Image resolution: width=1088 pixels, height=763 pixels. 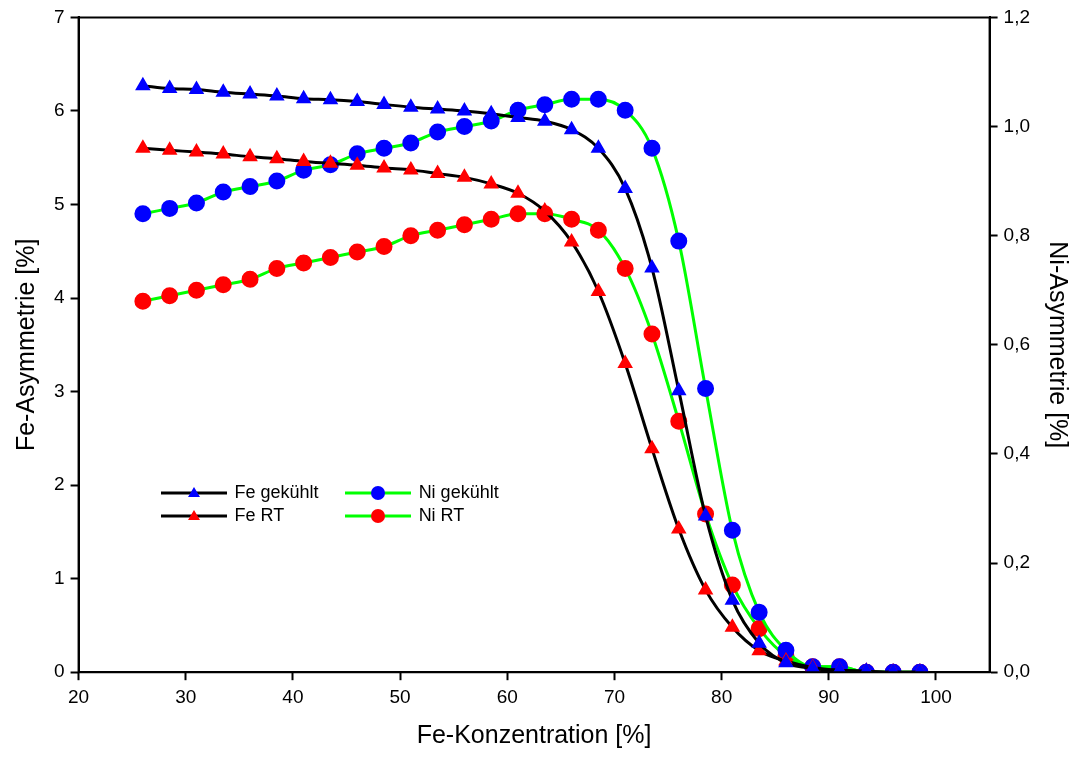 I want to click on y2-tick-label: 0,0, so click(x=1017, y=671).